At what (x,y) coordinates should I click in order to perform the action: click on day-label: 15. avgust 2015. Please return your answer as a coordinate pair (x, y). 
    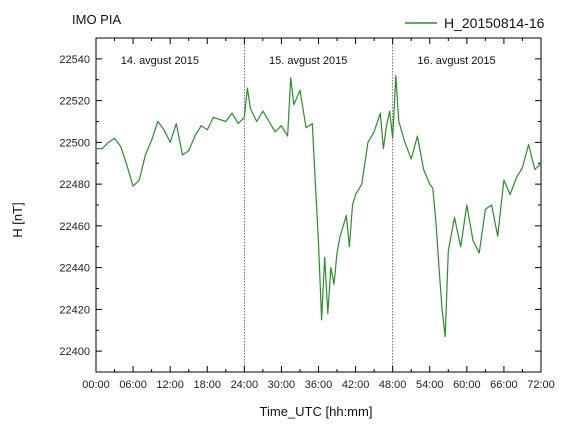
    Looking at the image, I should click on (308, 61).